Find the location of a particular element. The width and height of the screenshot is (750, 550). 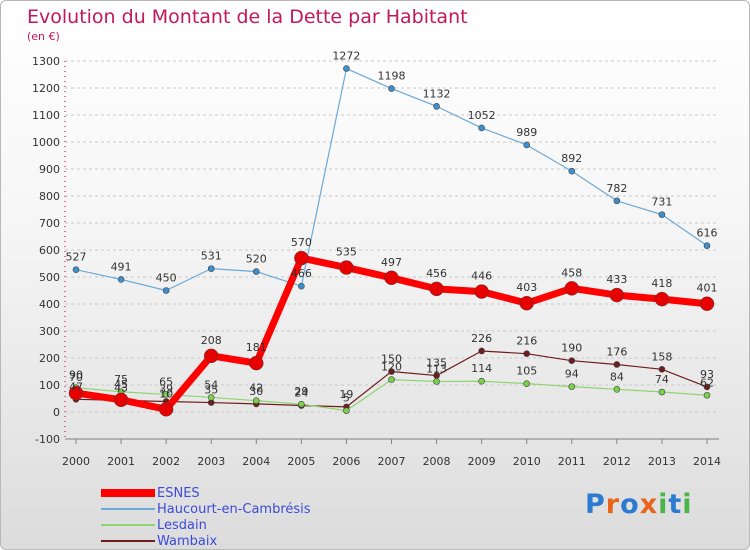

data-label: 105 is located at coordinates (526, 371).